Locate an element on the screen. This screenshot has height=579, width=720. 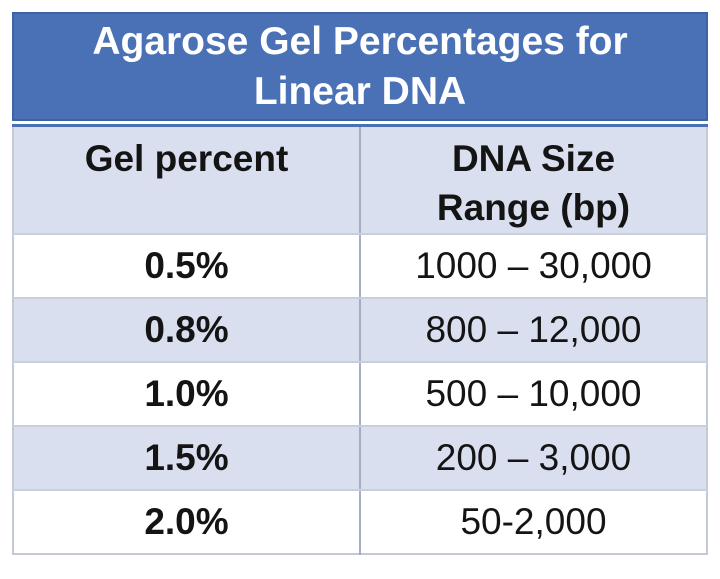
dna-size-range-value: 200 – 3,000 is located at coordinates (533, 458).